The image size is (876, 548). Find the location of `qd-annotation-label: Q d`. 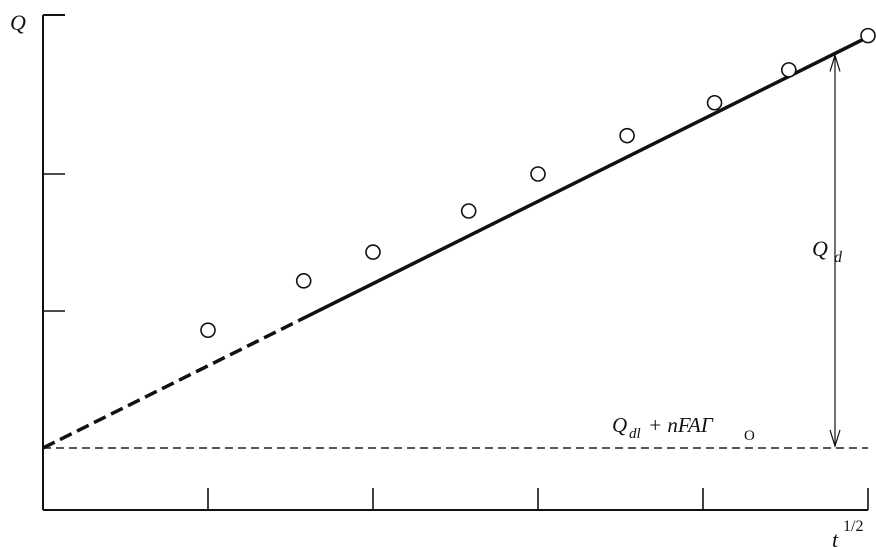

qd-annotation-label: Q d is located at coordinates (827, 251).